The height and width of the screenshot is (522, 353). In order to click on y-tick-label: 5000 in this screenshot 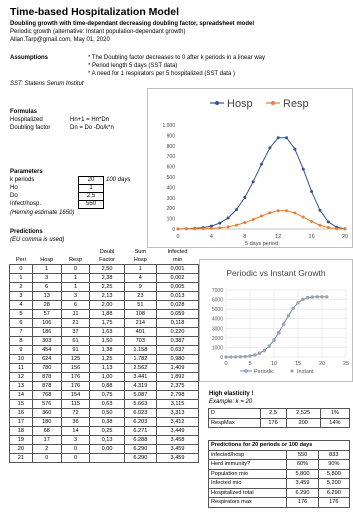, I will do `click(217, 310)`.